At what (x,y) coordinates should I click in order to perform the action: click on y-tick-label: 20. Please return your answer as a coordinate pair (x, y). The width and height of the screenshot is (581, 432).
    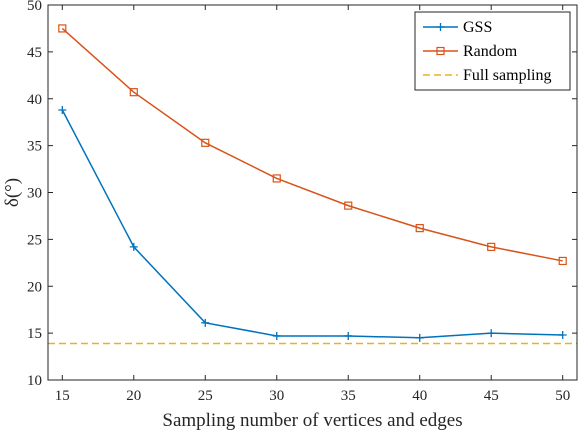
    Looking at the image, I should click on (34, 287).